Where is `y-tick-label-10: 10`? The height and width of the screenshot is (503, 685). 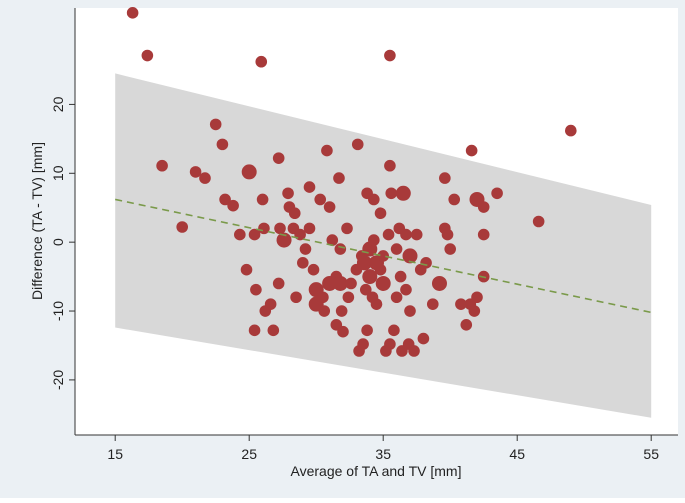 y-tick-label-10: 10 is located at coordinates (58, 173).